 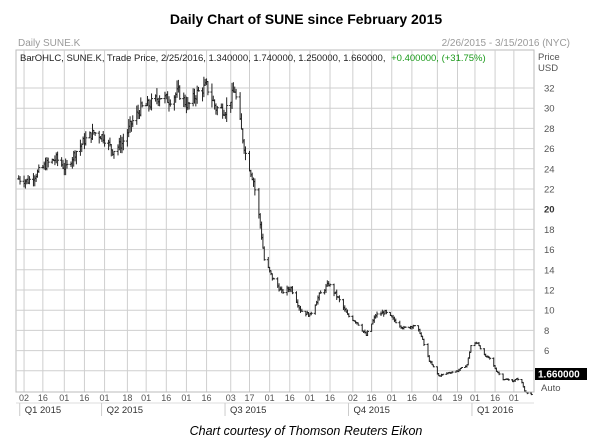 What do you see at coordinates (127, 398) in the screenshot?
I see `x-tick-label: 18` at bounding box center [127, 398].